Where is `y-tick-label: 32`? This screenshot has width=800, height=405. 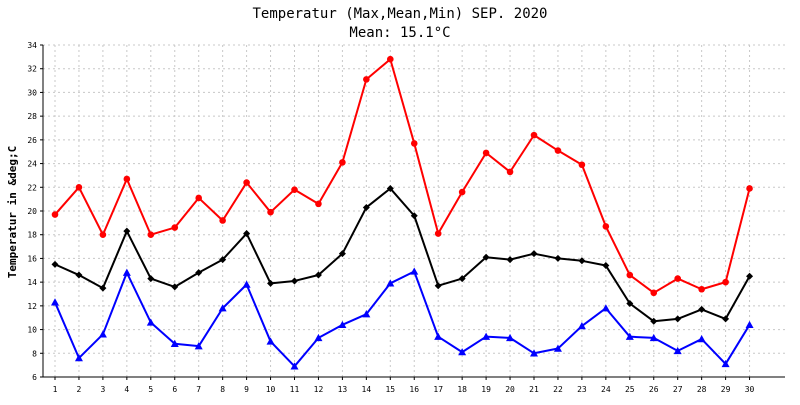
y-tick-label: 32 is located at coordinates (32, 69).